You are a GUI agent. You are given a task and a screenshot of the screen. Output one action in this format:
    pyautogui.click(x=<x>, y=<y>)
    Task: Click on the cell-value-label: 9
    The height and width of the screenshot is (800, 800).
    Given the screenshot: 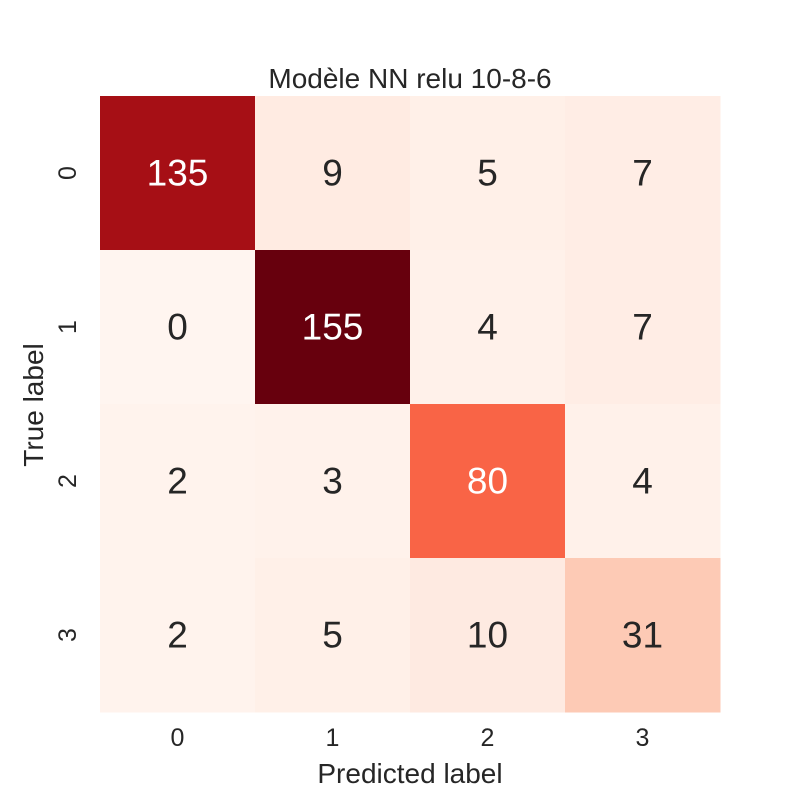 What is the action you would take?
    pyautogui.click(x=332, y=173)
    